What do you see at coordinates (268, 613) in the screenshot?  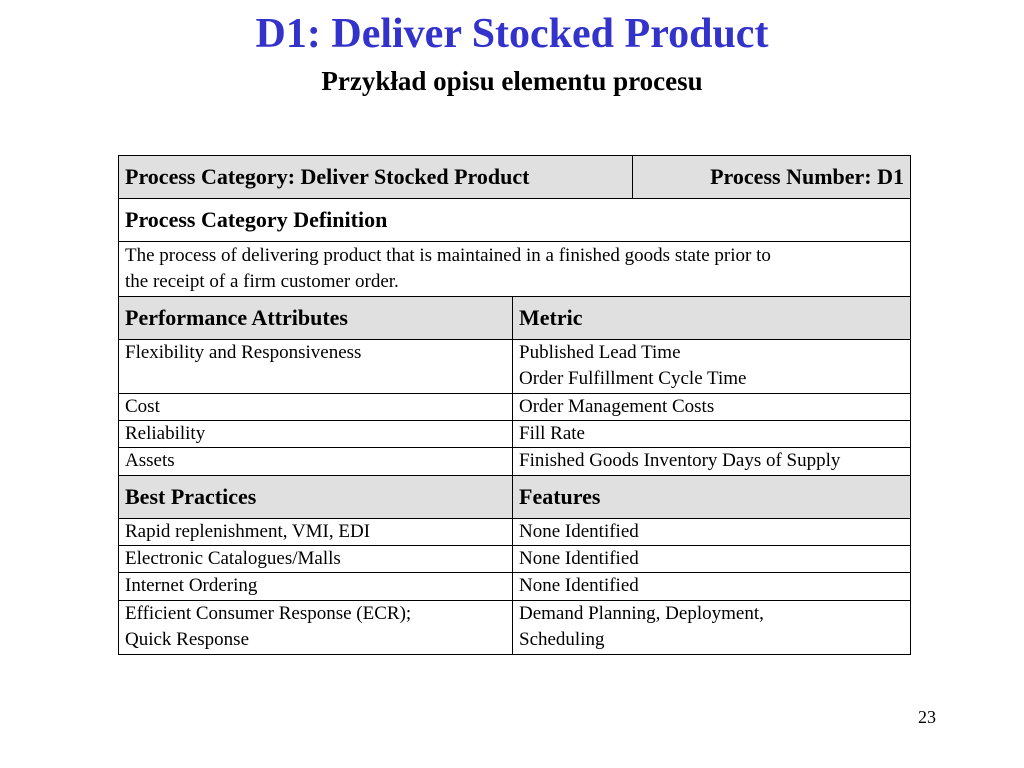 I see `practice-line: Efficient Consumer Response (ECR);` at bounding box center [268, 613].